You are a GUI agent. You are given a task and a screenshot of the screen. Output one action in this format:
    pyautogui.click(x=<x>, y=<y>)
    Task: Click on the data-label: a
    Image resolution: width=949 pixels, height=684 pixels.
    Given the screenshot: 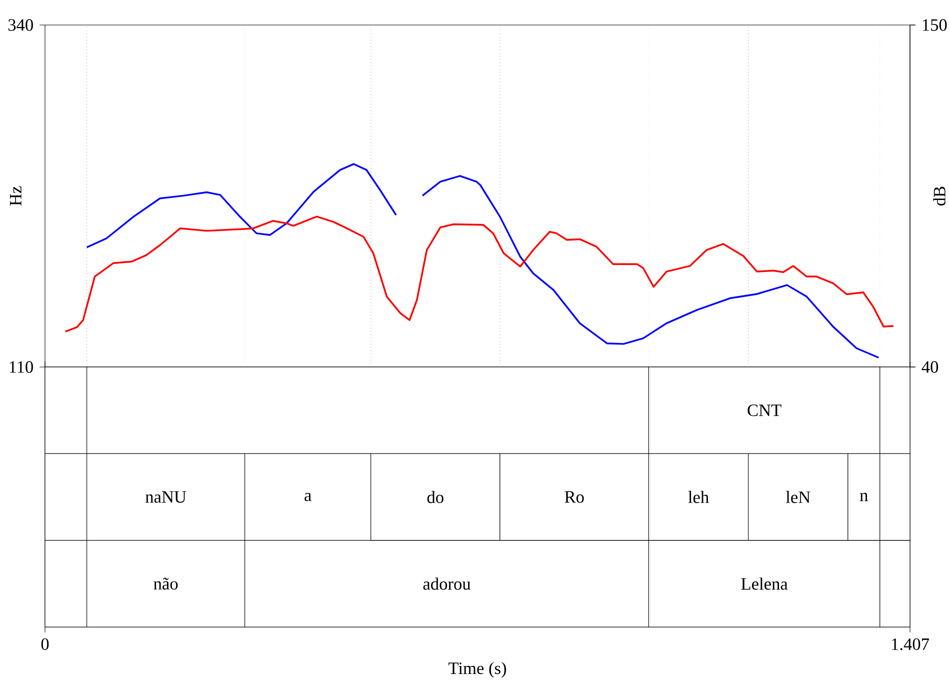 What is the action you would take?
    pyautogui.click(x=308, y=497)
    